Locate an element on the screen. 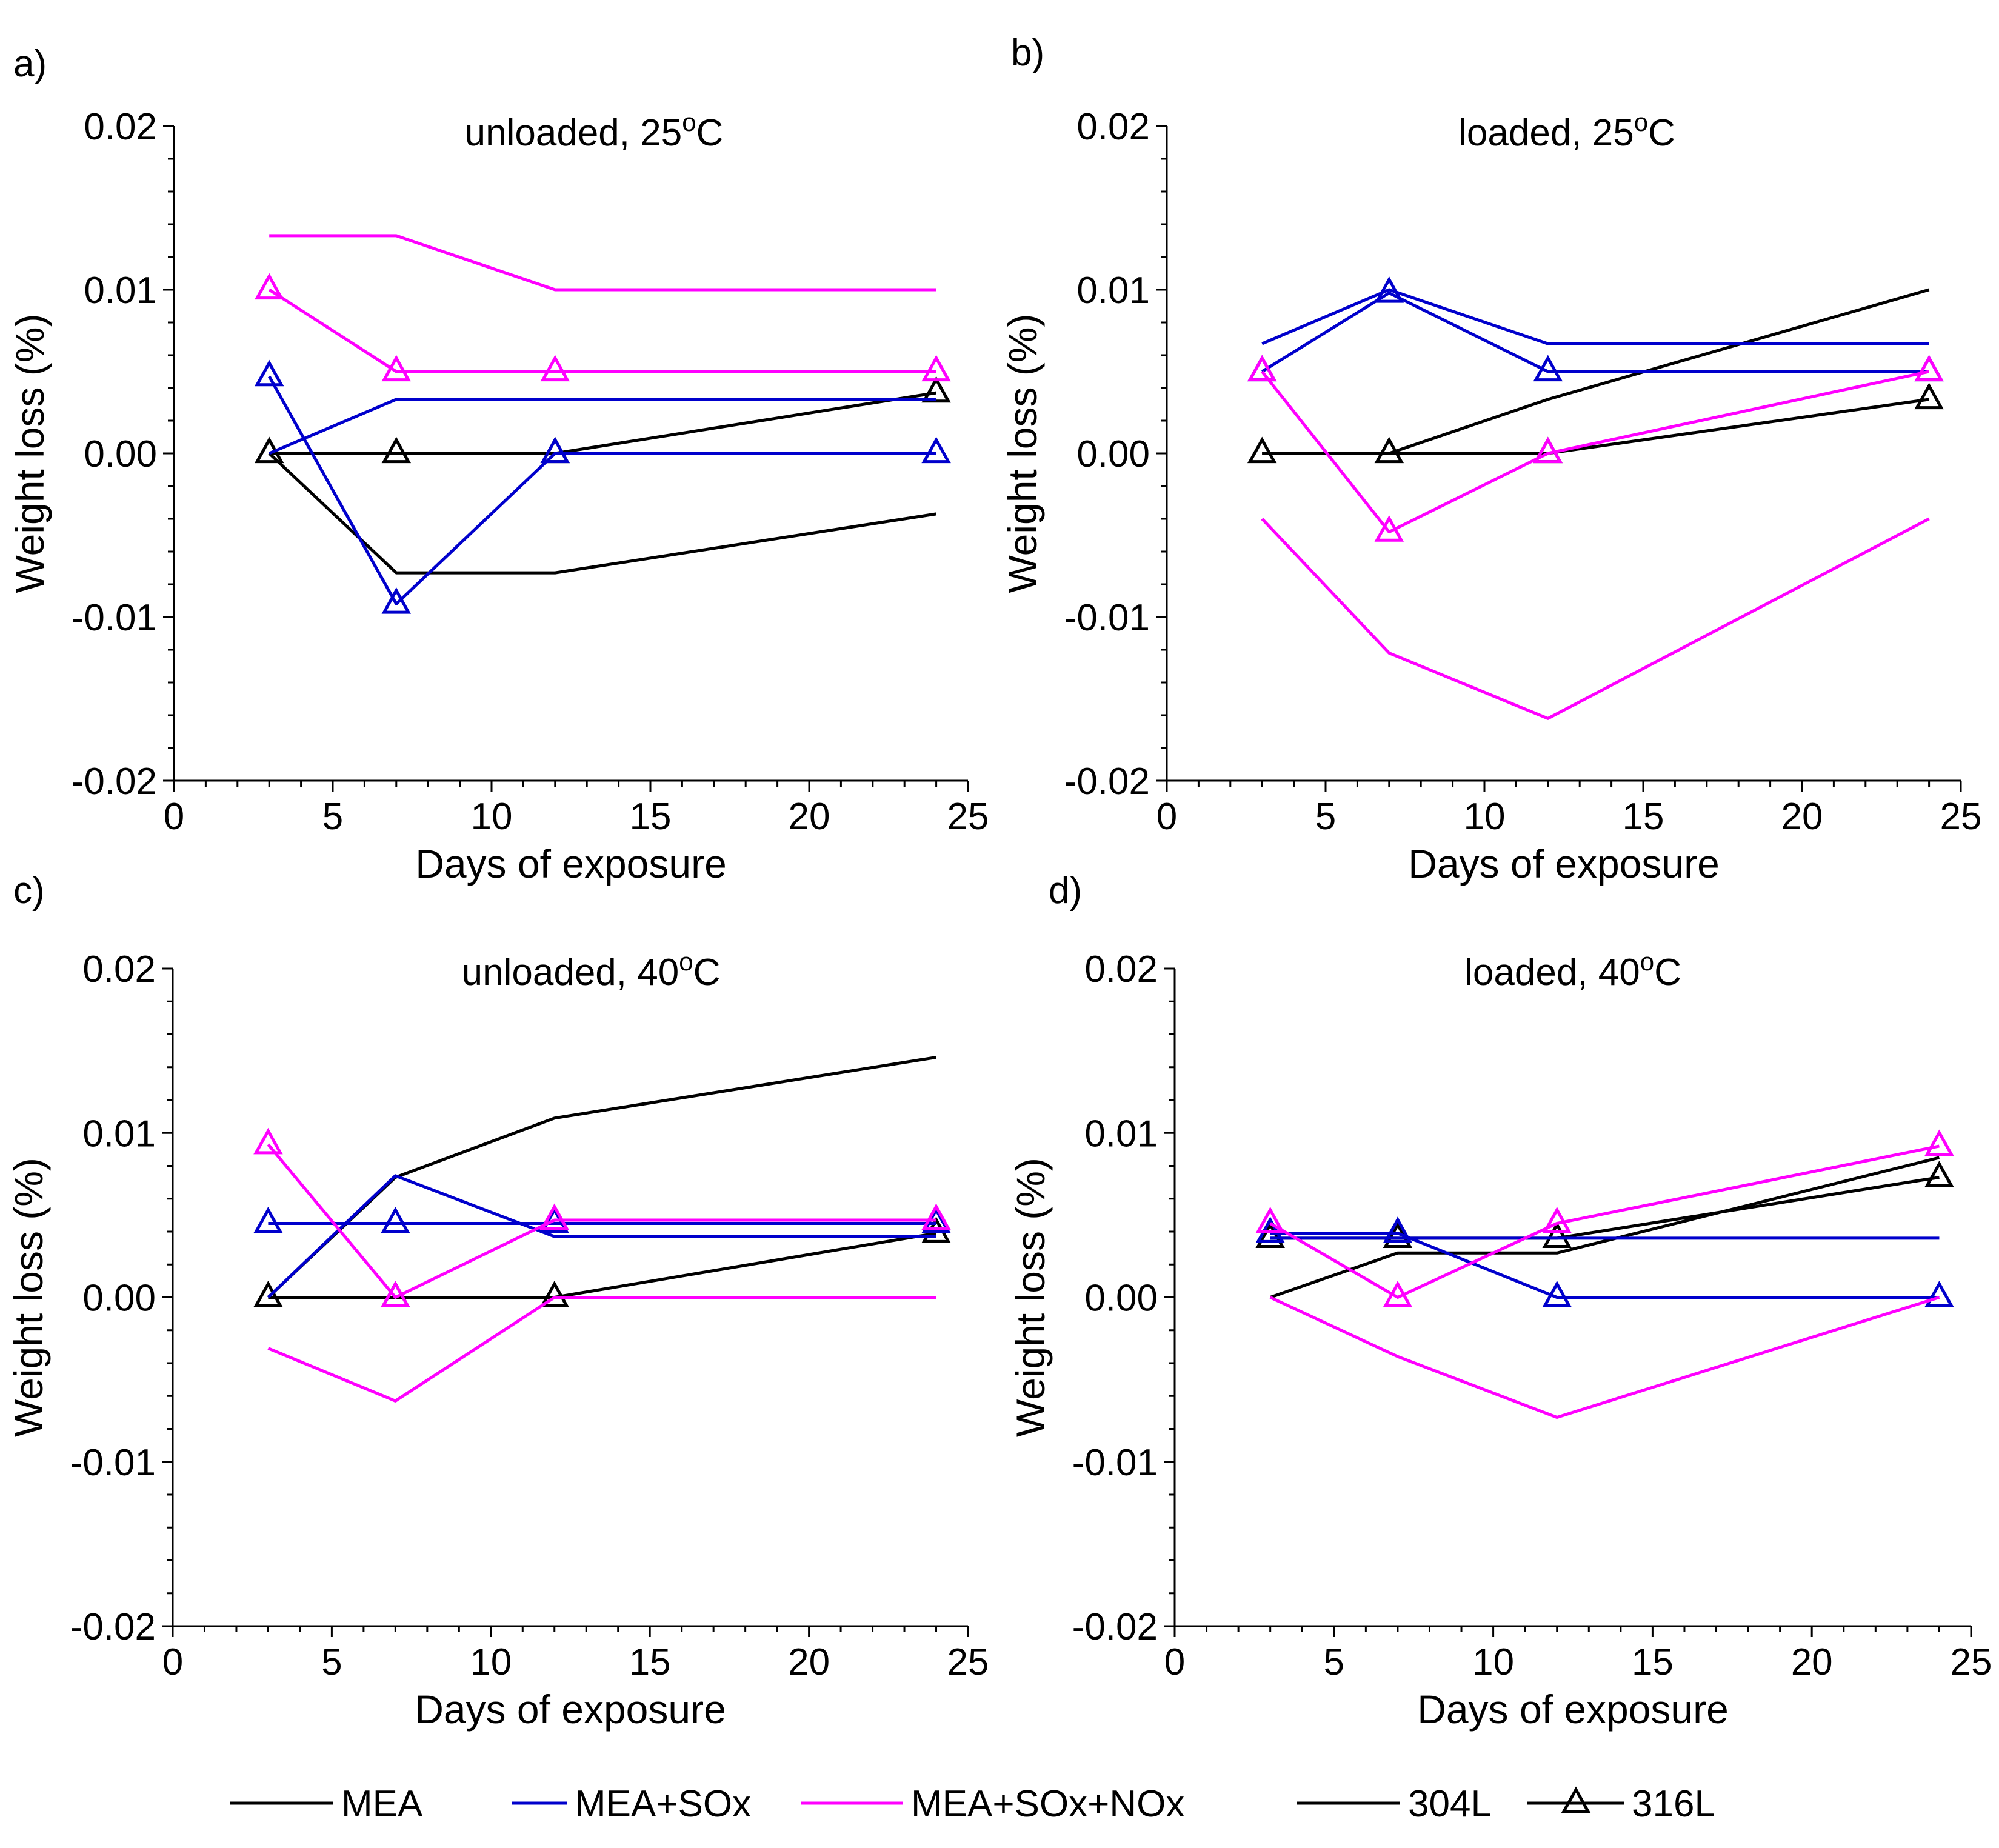 This screenshot has height=1848, width=1999. panel-title: loaded, 40oC is located at coordinates (1572, 970).